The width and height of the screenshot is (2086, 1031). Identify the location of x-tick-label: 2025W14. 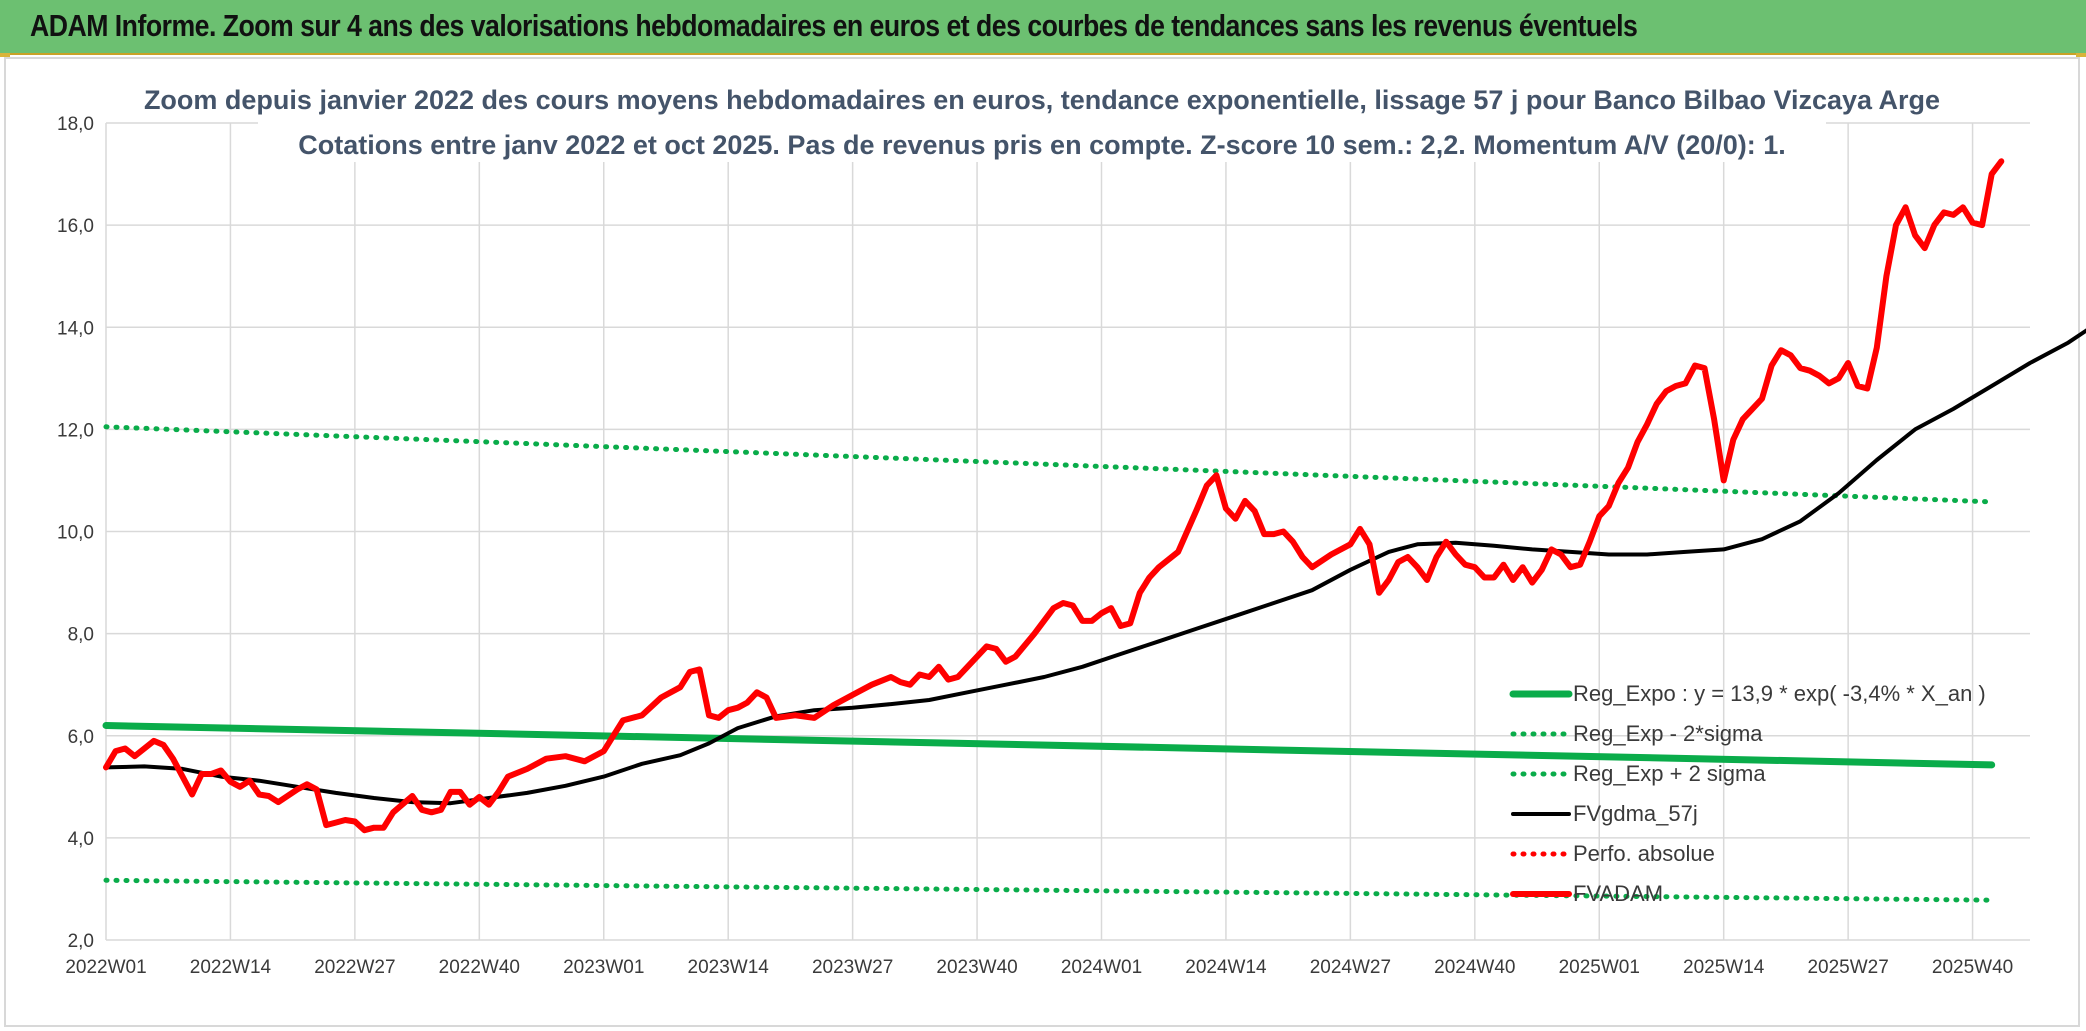
(1724, 967).